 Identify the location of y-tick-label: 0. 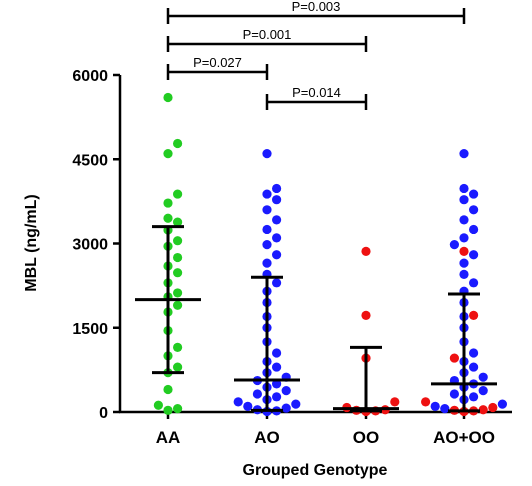
(103, 413).